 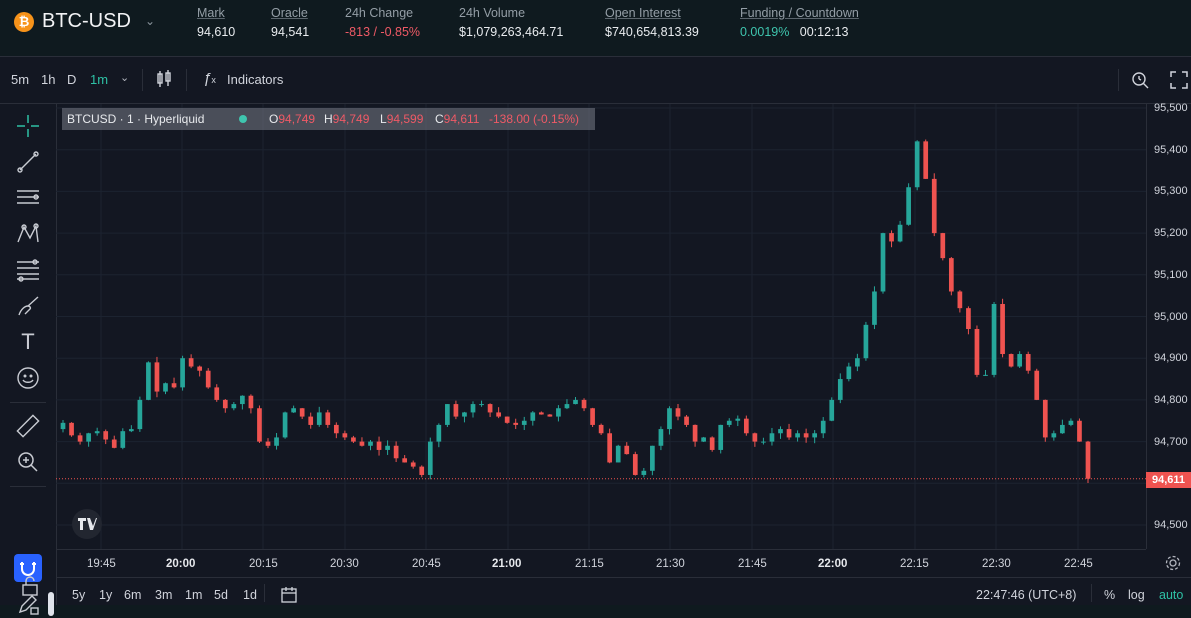 What do you see at coordinates (79, 595) in the screenshot?
I see `range-5y: 5y` at bounding box center [79, 595].